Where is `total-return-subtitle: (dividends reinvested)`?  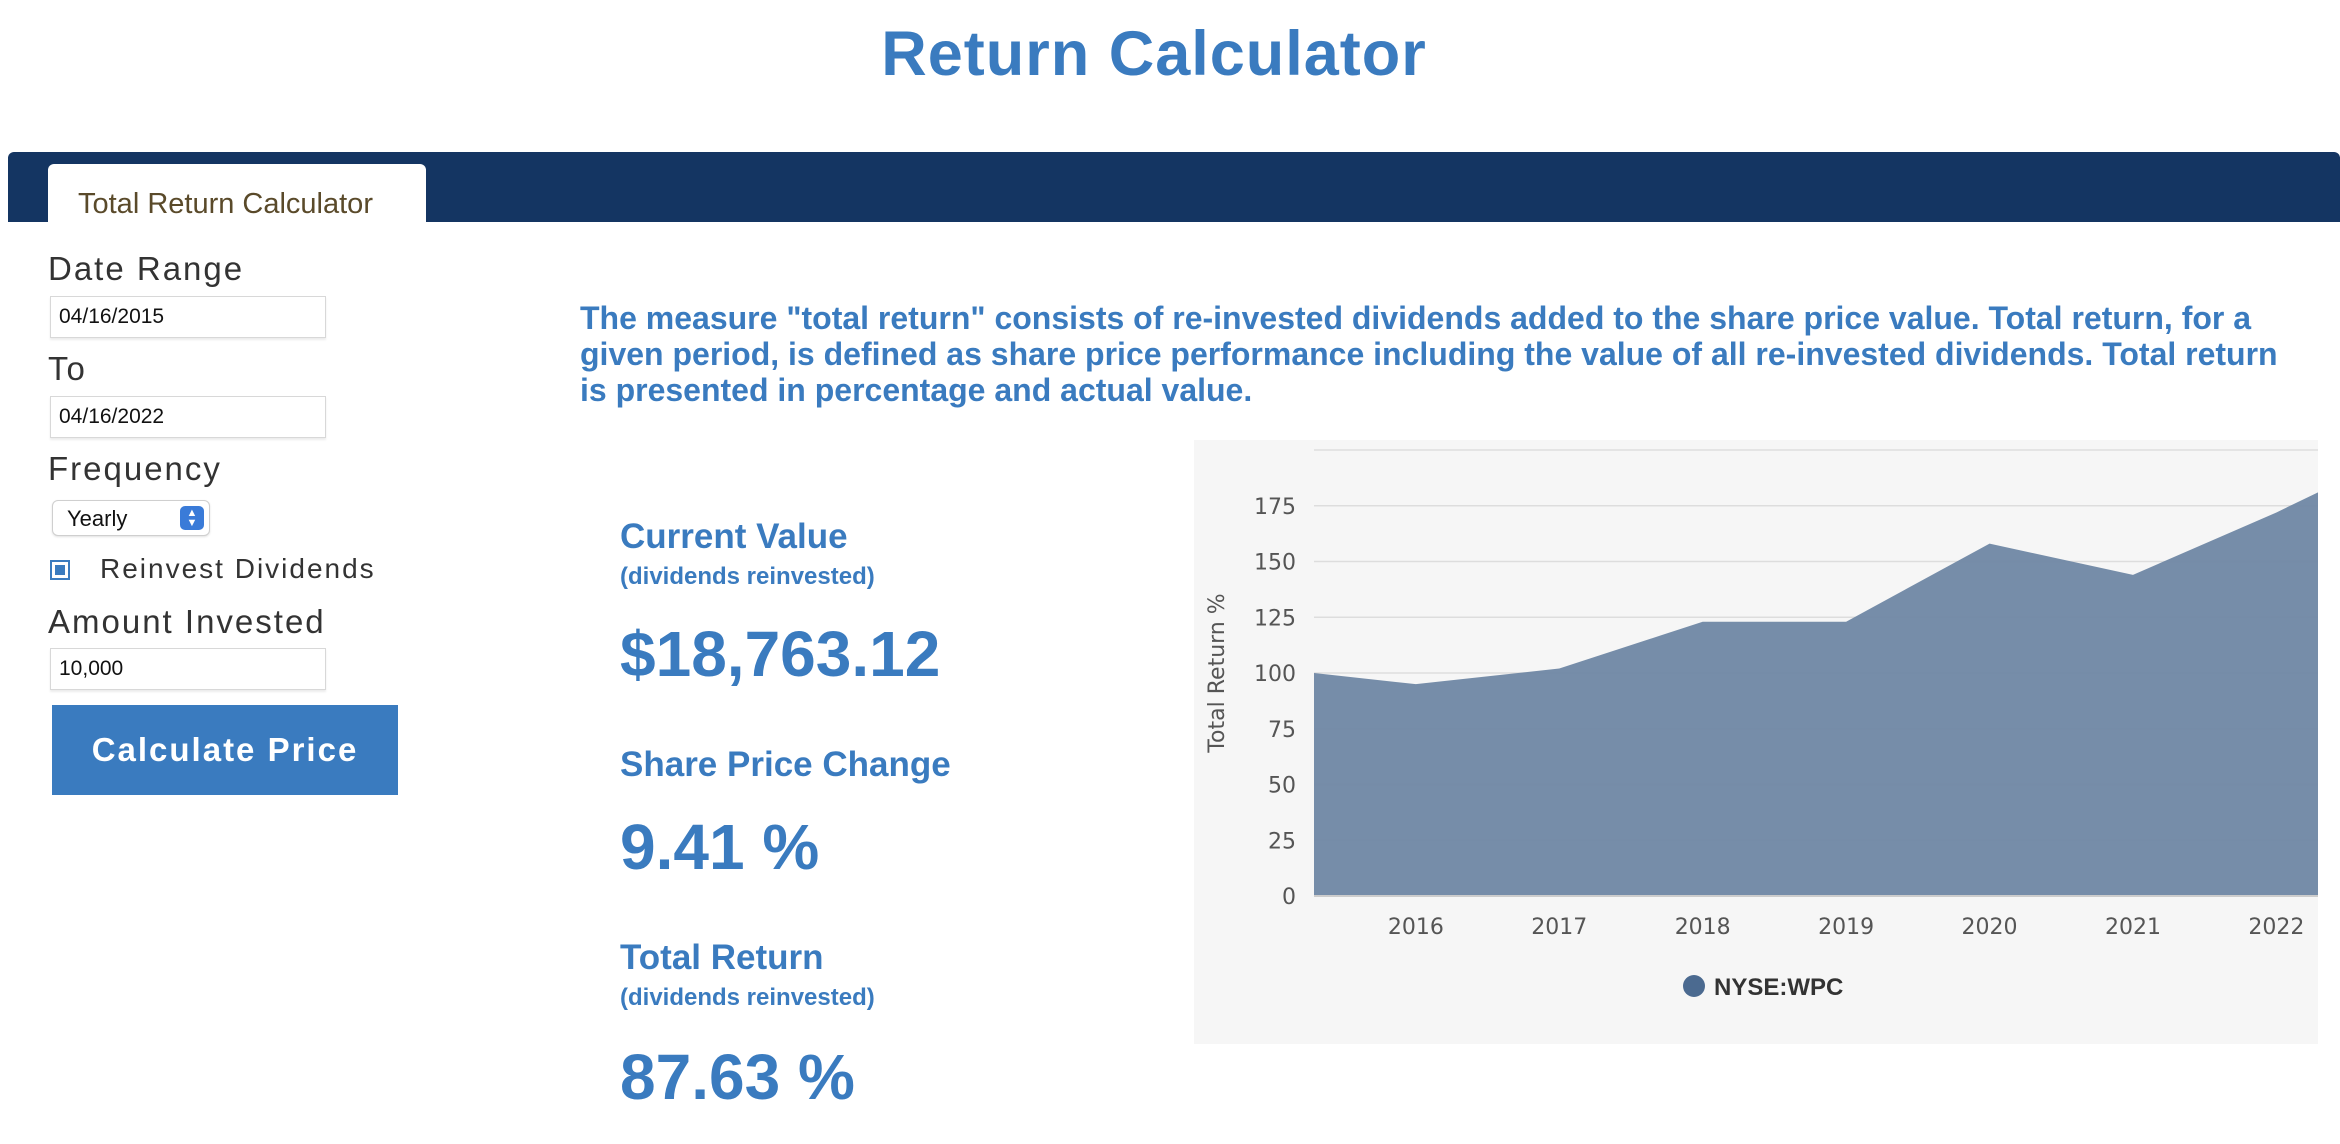 total-return-subtitle: (dividends reinvested) is located at coordinates (747, 997).